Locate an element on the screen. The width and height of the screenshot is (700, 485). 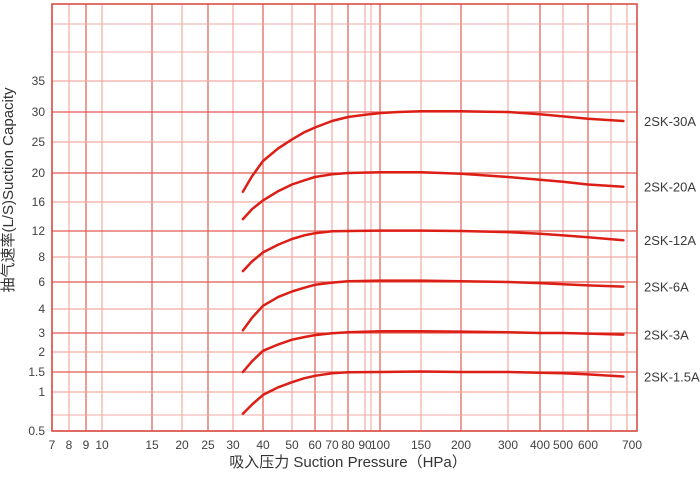
y-tick-label-25: 25 is located at coordinates (39, 142).